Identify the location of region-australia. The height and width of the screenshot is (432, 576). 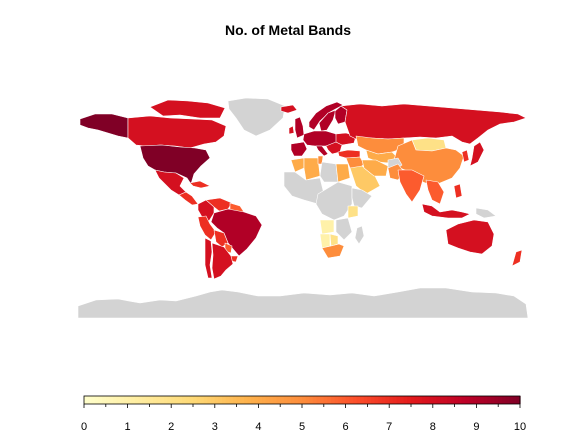
(470, 237).